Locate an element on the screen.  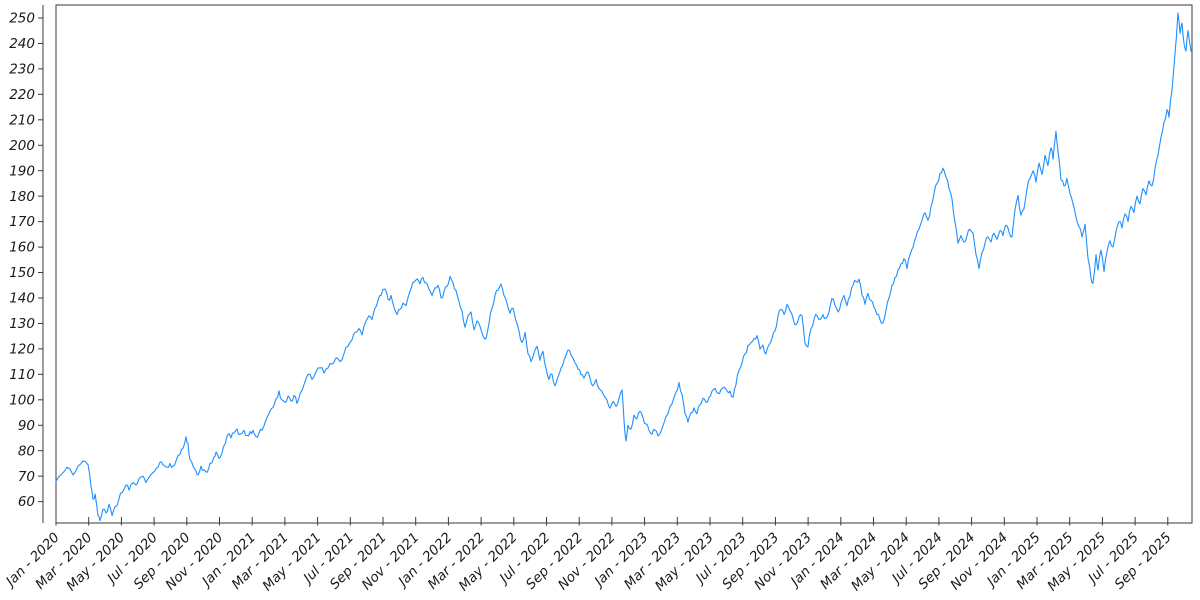
y-tick-label: 60 is located at coordinates (26, 502).